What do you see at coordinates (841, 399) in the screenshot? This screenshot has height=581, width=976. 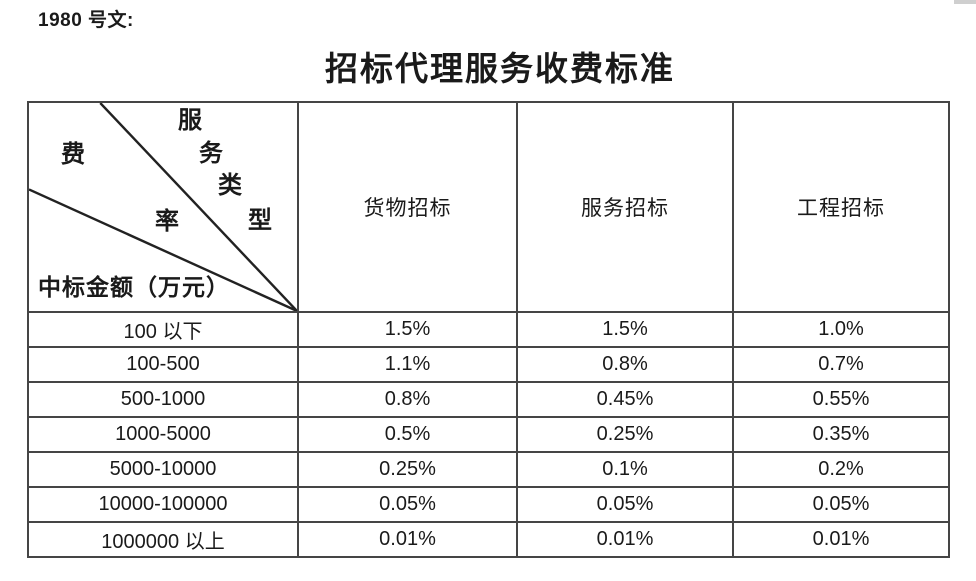 I see `works-rate: 0.55%` at bounding box center [841, 399].